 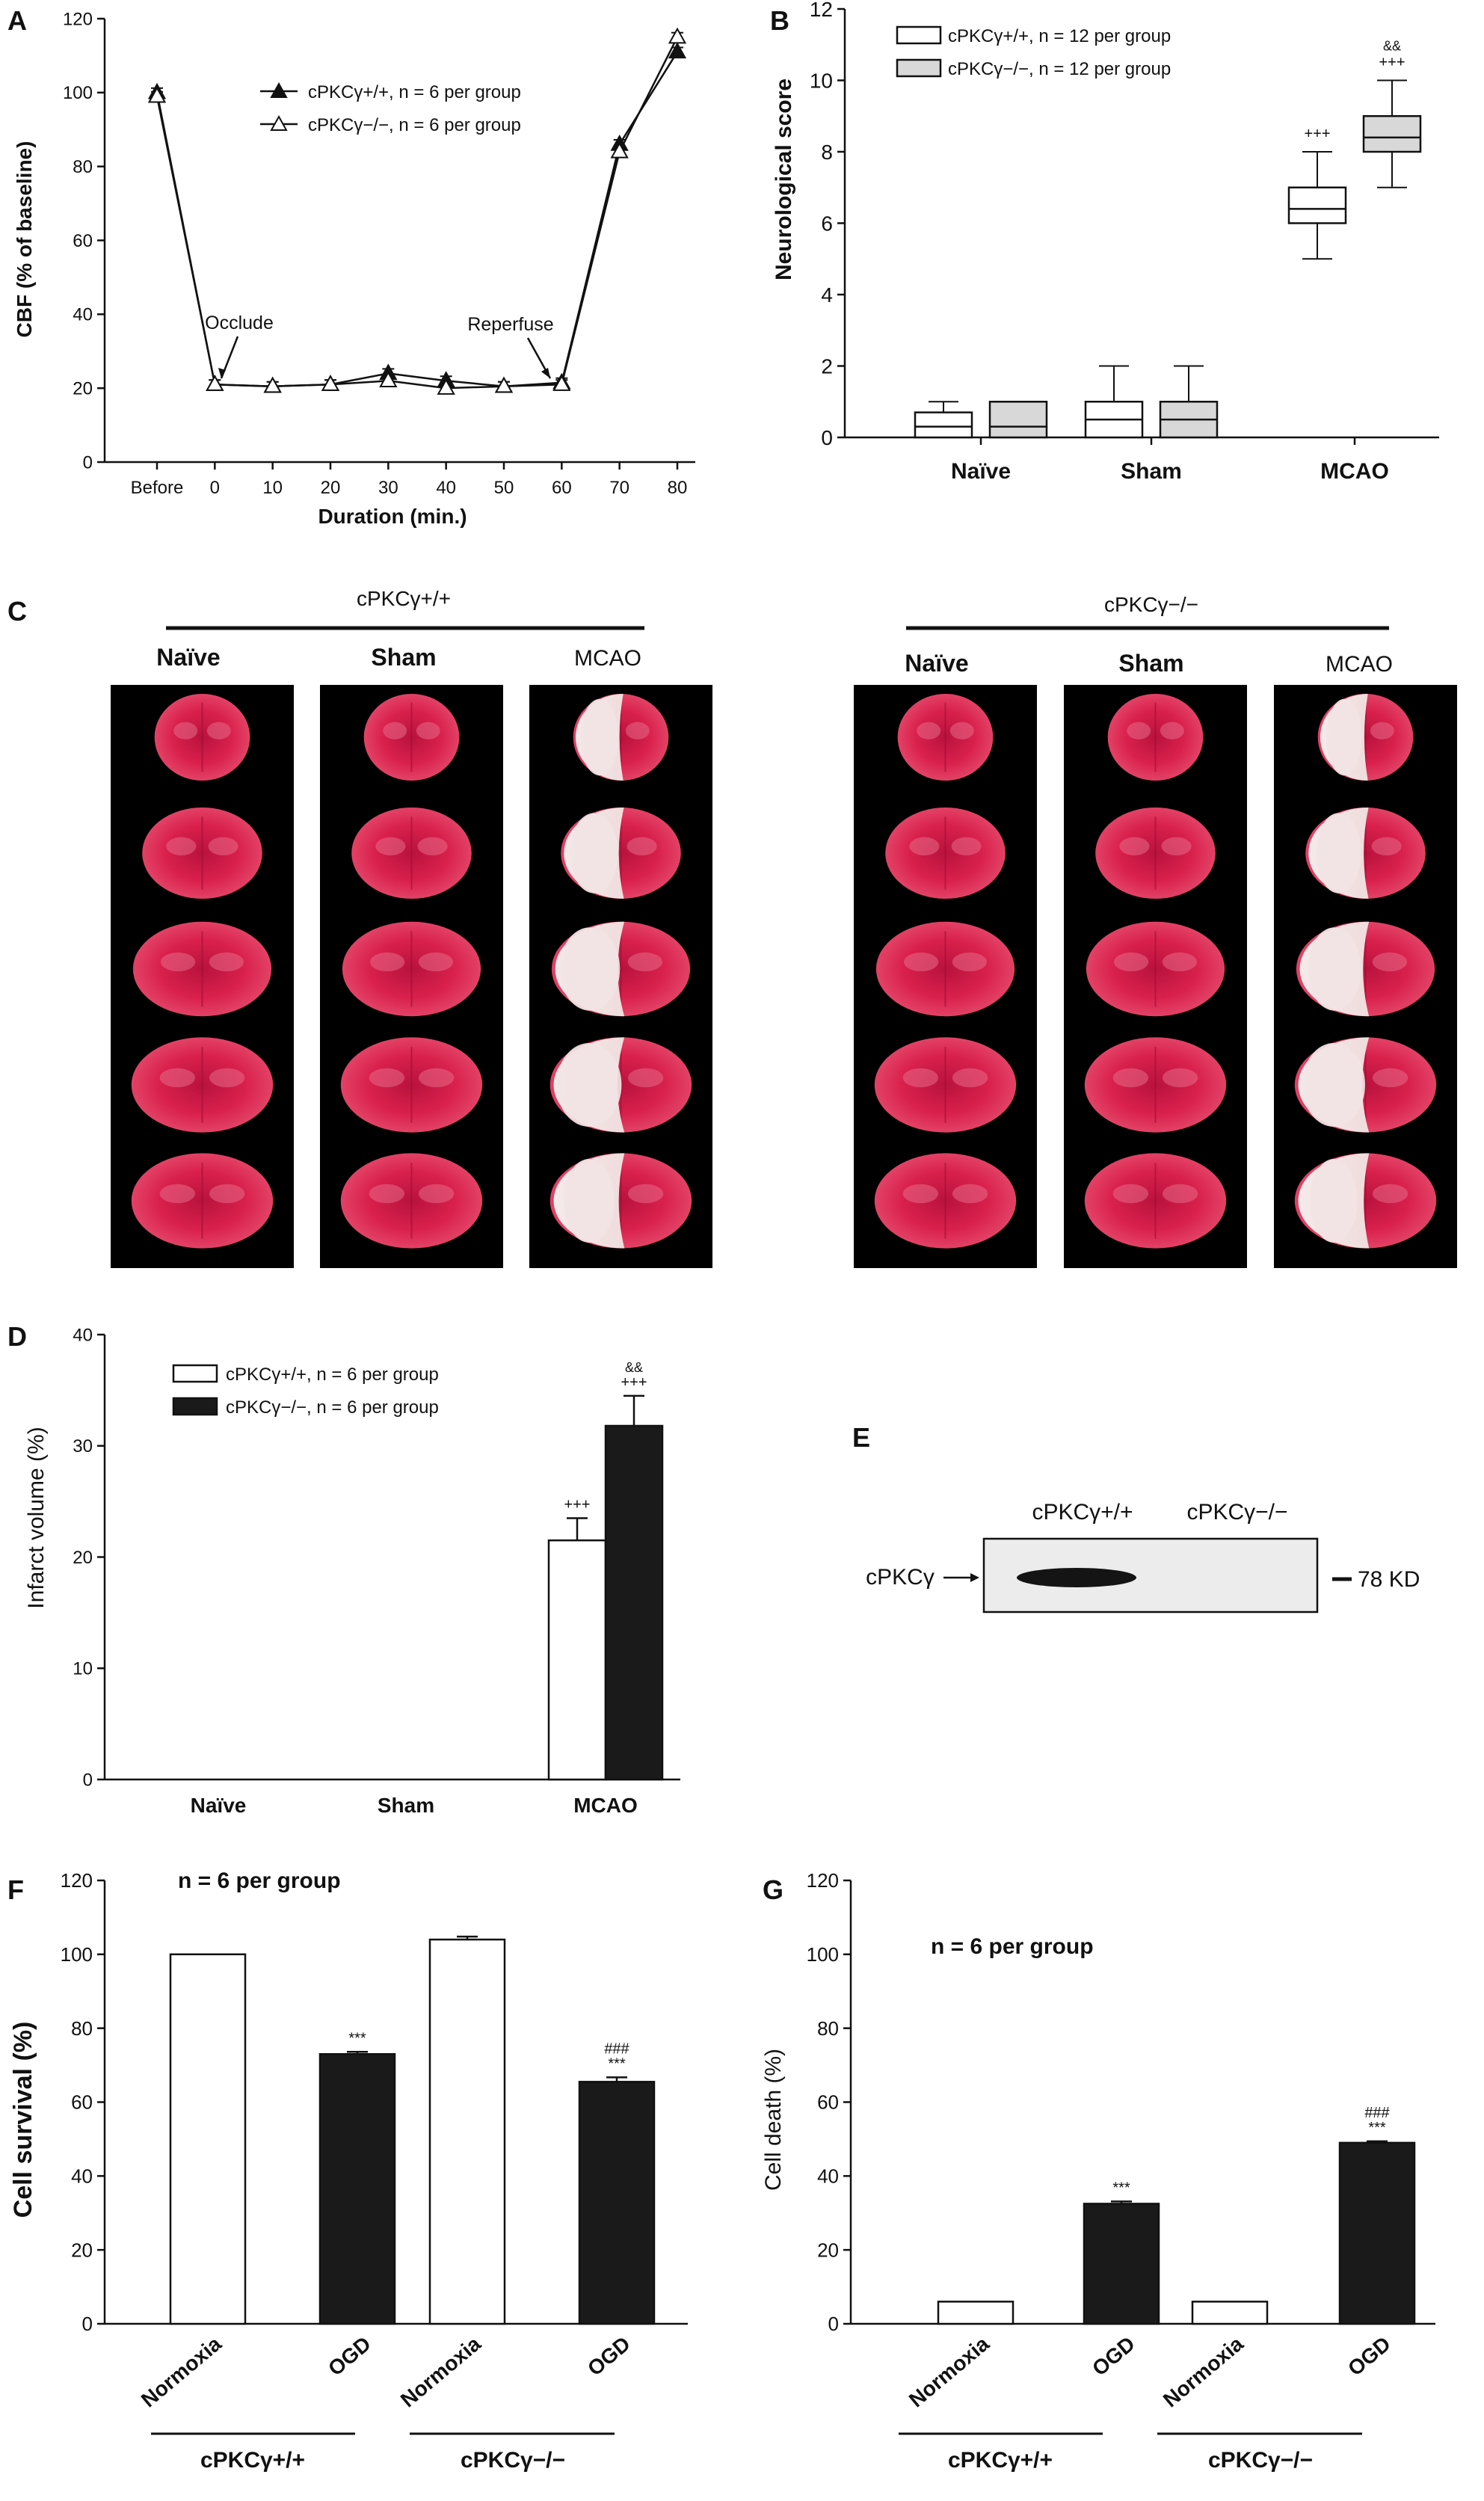 What do you see at coordinates (418, 213) in the screenshot?
I see `panel-a-series-line` at bounding box center [418, 213].